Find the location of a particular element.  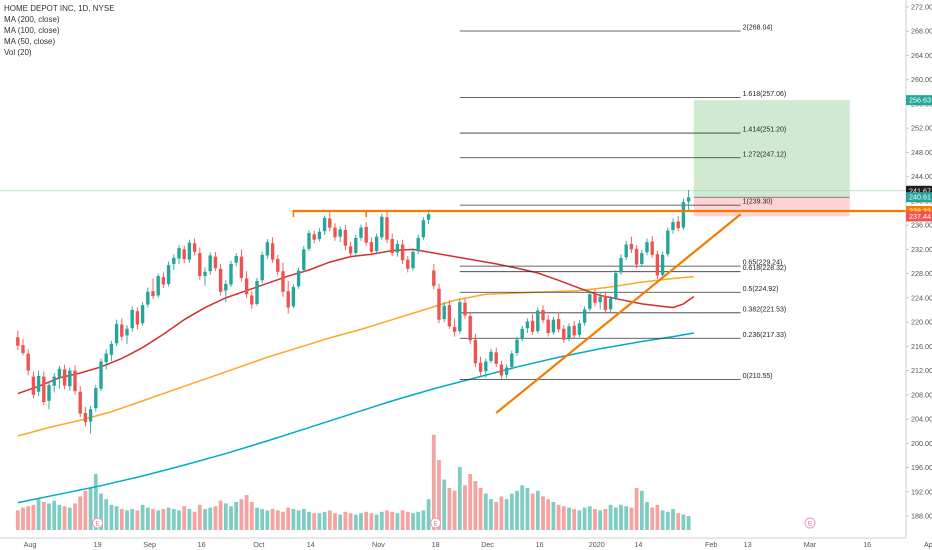

price-axis-label: 216.00 is located at coordinates (921, 346).